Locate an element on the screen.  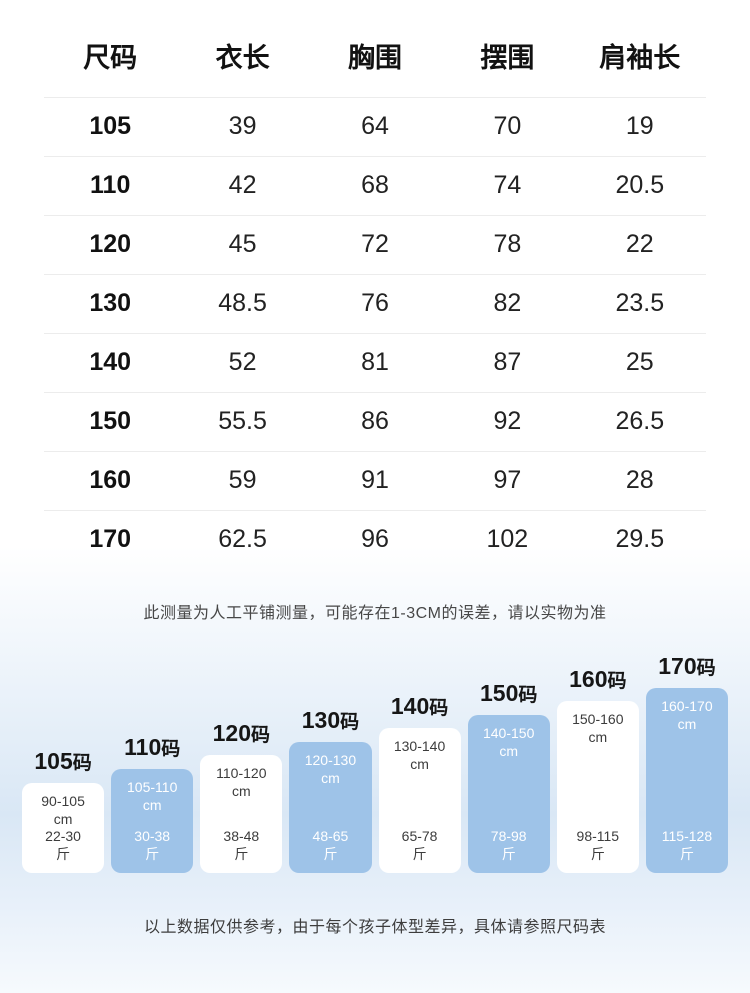
col-header-shoulder: 肩袖长 is located at coordinates (639, 54).